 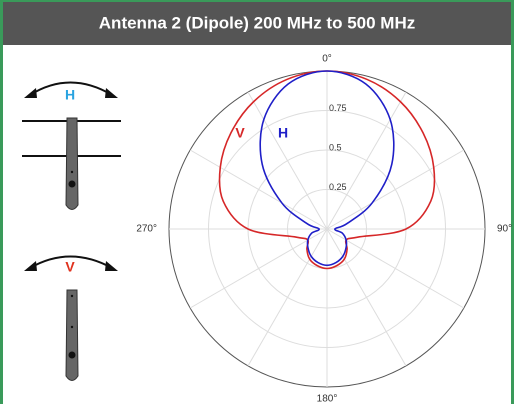 I want to click on theta-tick-label: 180°, so click(x=327, y=399).